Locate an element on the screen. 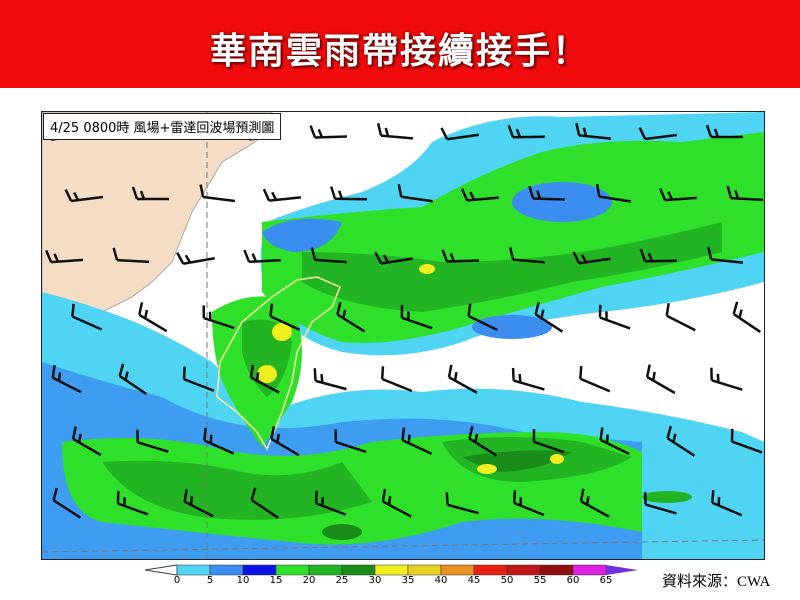  colorbar-tick: 45 is located at coordinates (474, 580).